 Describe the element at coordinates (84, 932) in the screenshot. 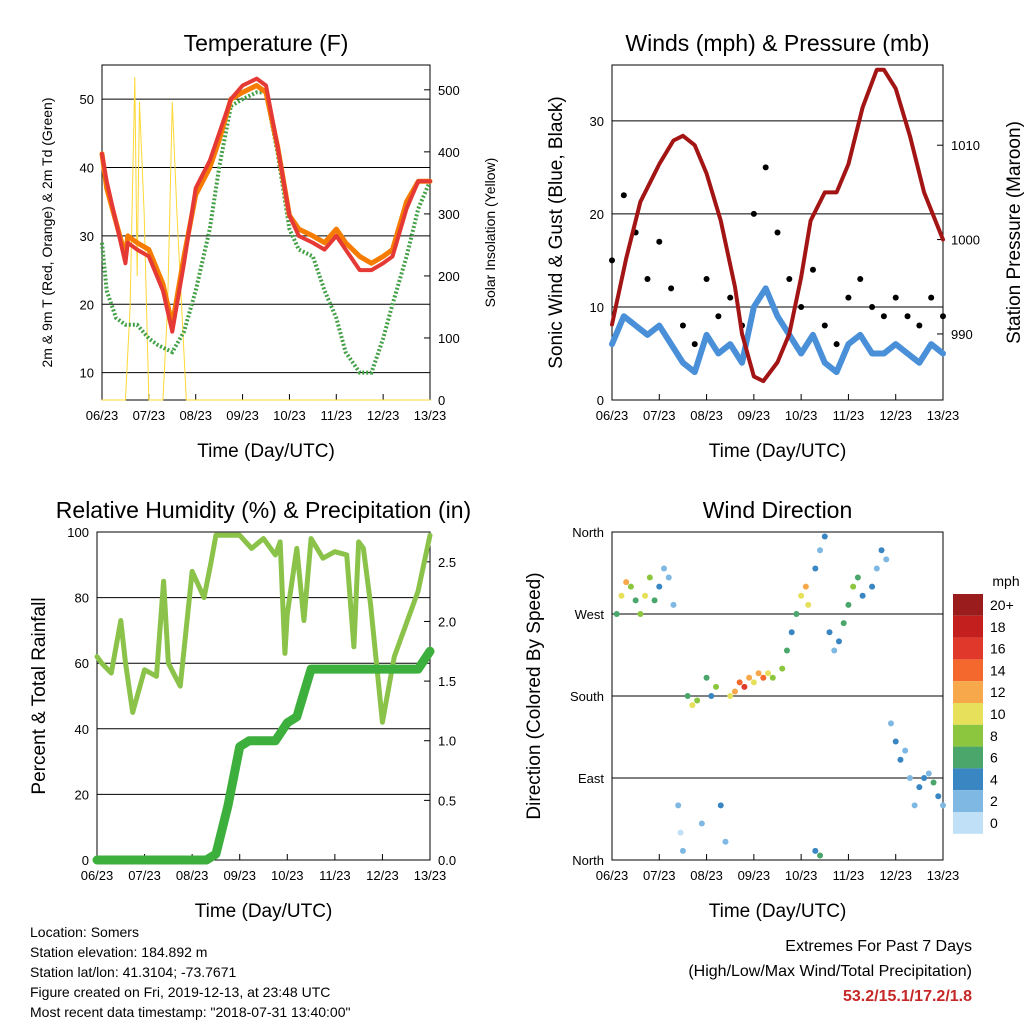

I see `station-location: Location: Somers` at that location.